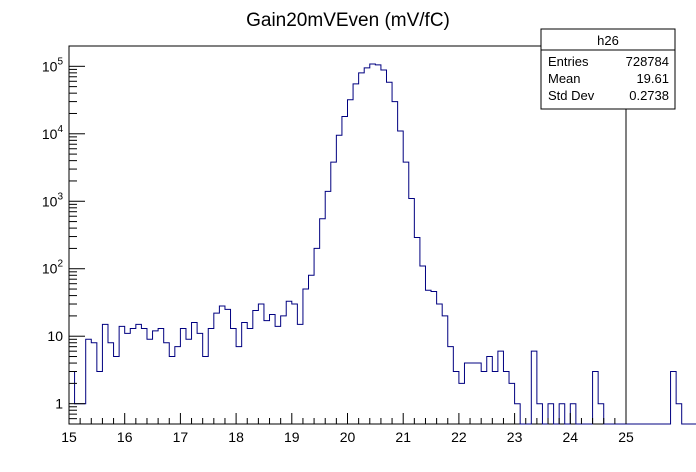  I want to click on x-tick-label: 18, so click(236, 437).